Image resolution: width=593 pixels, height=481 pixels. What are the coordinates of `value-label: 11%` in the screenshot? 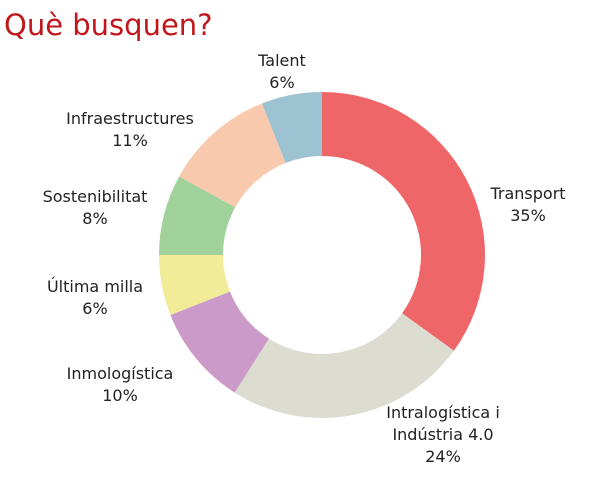 It's located at (130, 140).